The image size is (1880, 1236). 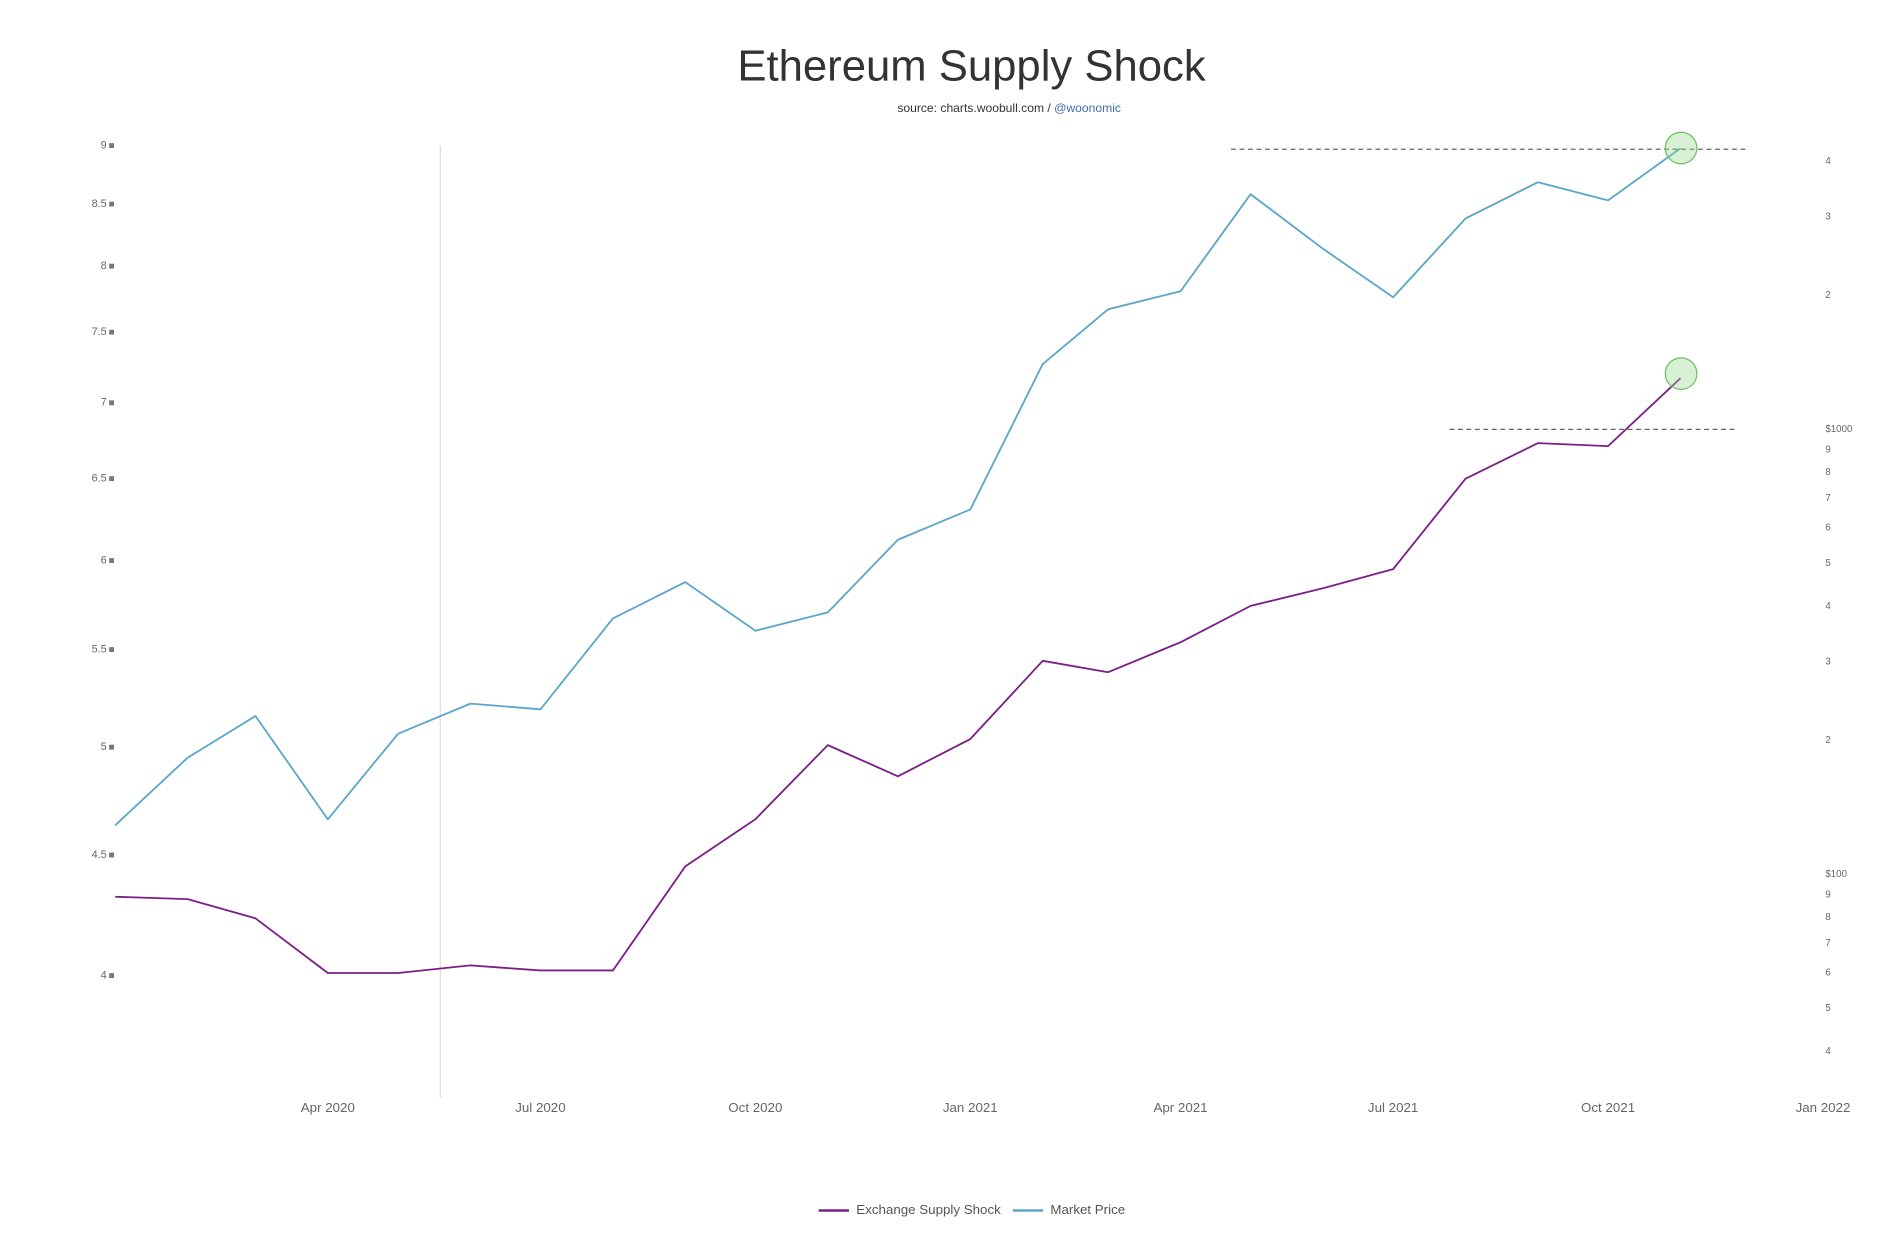 I want to click on subtitle-link: @woonomic, so click(x=1087, y=108).